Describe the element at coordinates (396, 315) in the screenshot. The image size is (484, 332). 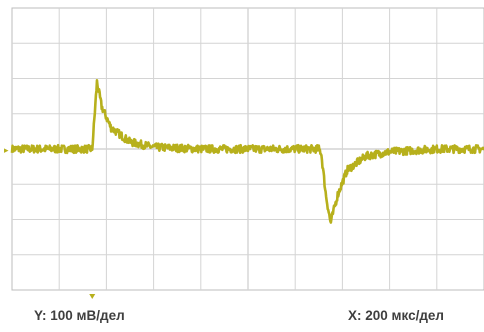
I see `x-scale-label: X: 200 мкс/дел` at that location.